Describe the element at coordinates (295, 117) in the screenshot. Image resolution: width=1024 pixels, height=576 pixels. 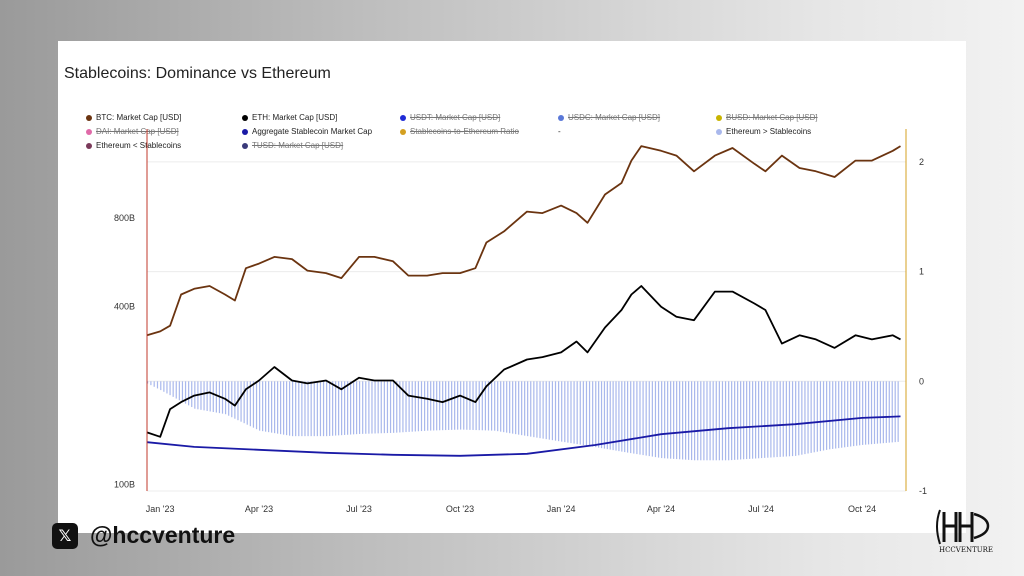
I see `legend-label: ETH: Market Cap [USD]` at that location.